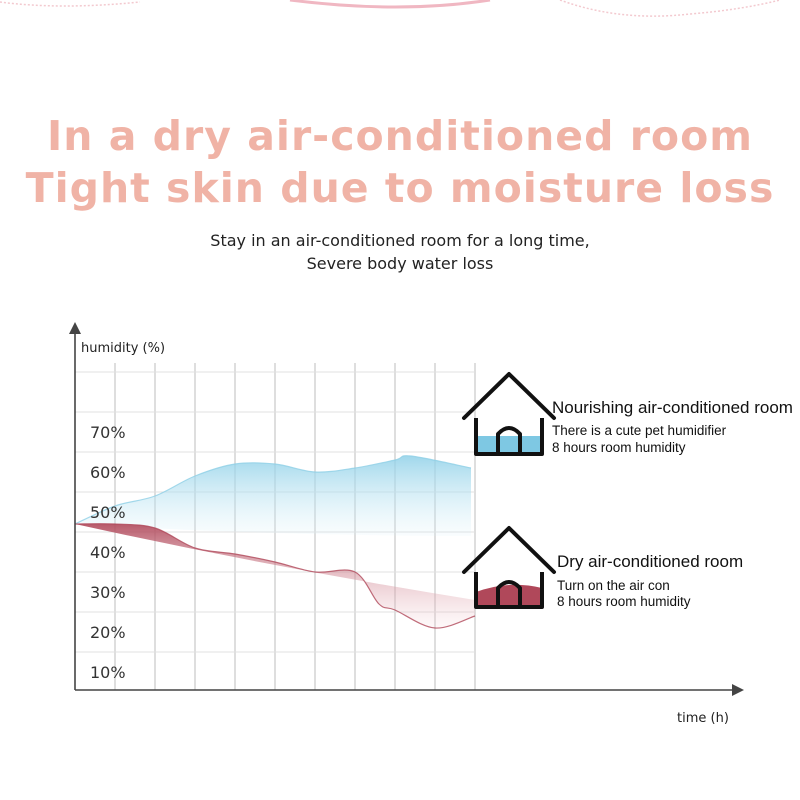  I want to click on y-axis-label: humidity (%), so click(123, 348).